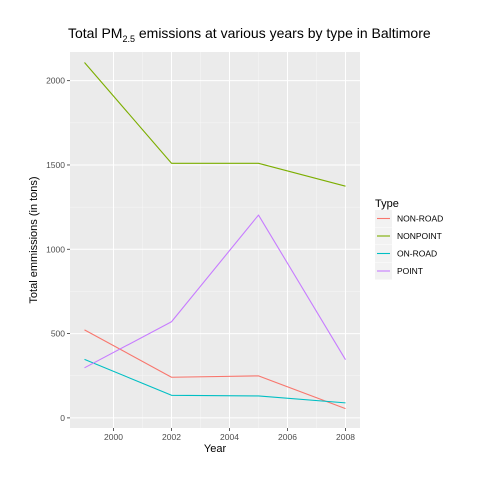  I want to click on x-tick-label: 2000, so click(113, 437).